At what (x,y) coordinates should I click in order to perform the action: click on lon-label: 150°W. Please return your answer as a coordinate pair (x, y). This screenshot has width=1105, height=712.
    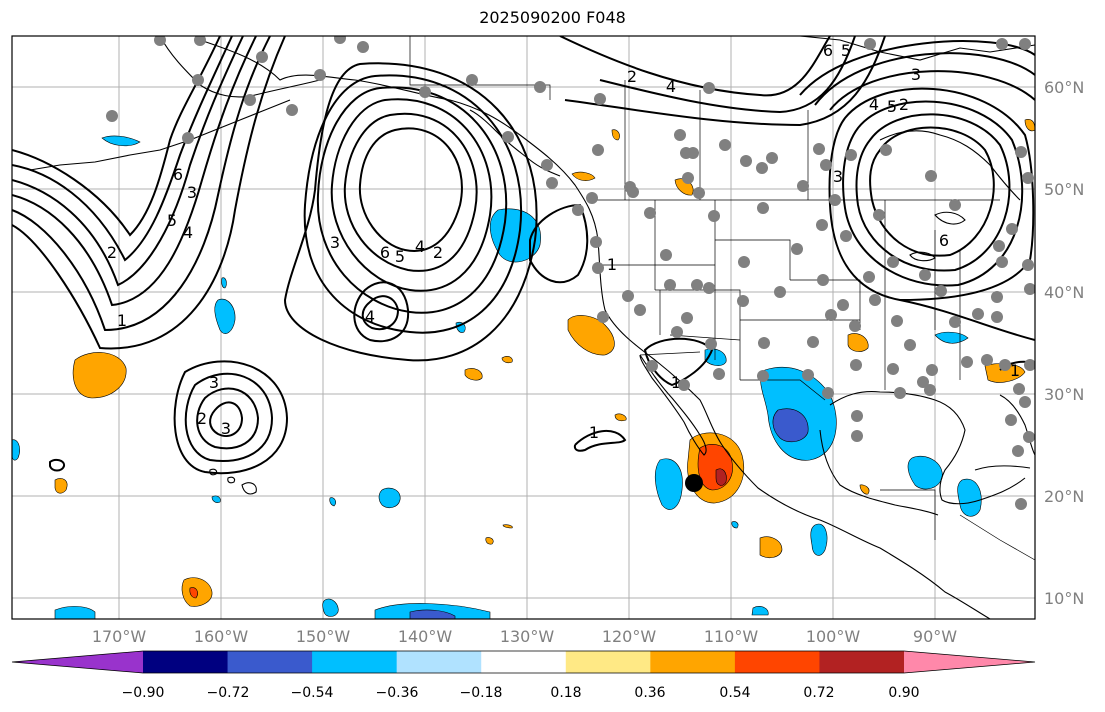
    Looking at the image, I should click on (323, 636).